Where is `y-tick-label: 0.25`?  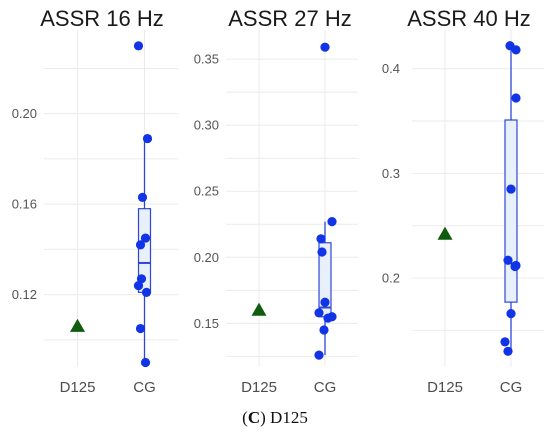 y-tick-label: 0.25 is located at coordinates (206, 191).